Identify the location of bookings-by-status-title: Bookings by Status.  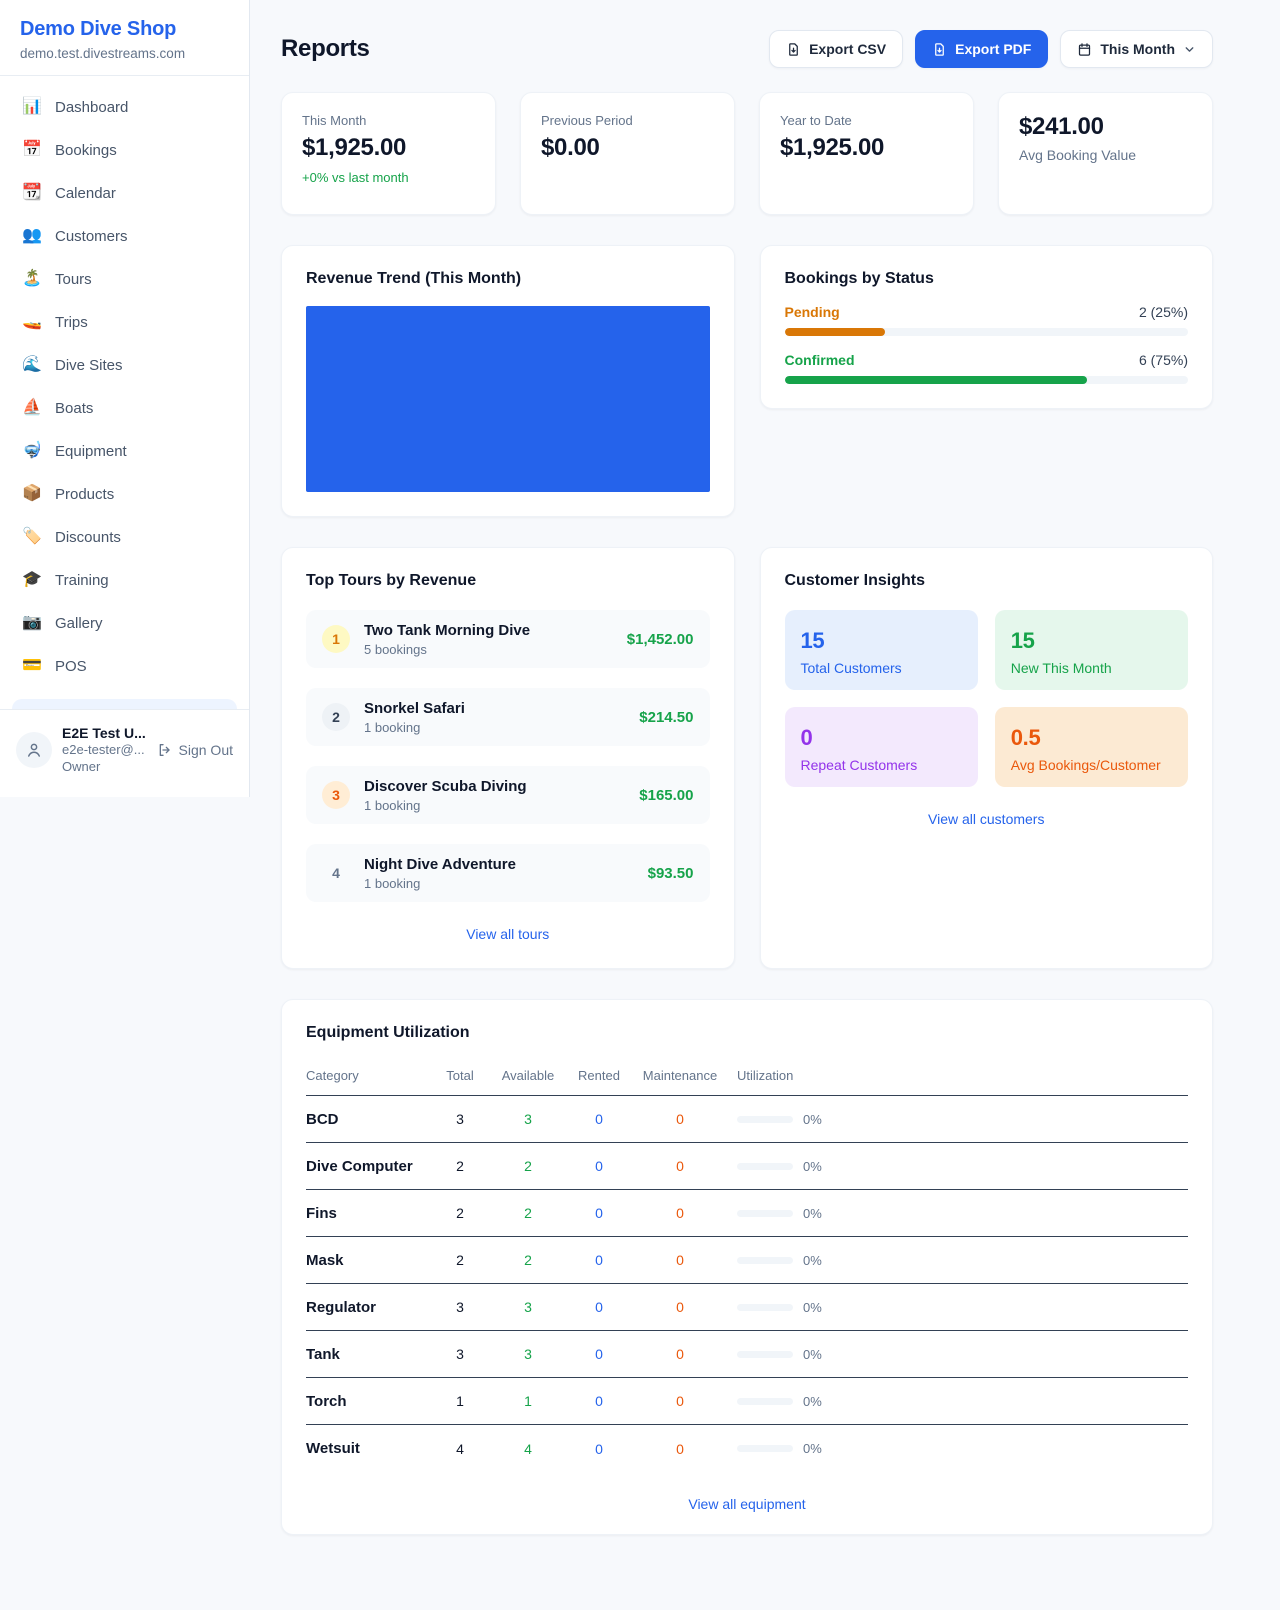
(859, 278).